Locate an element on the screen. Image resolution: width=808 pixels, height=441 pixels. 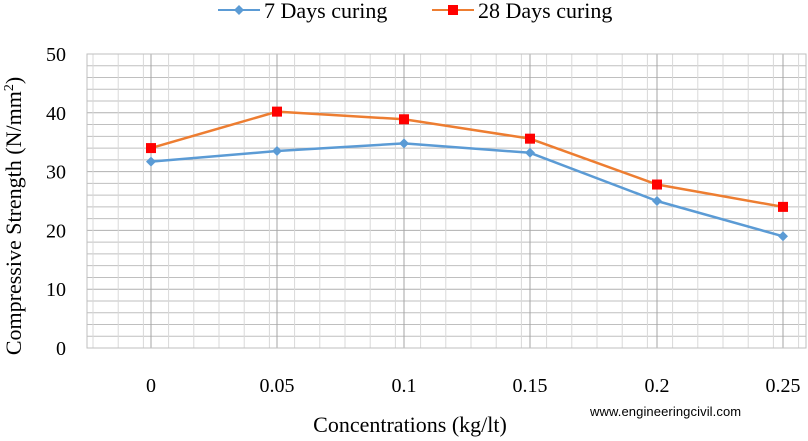
y-axis-title-close: ) is located at coordinates (13, 80).